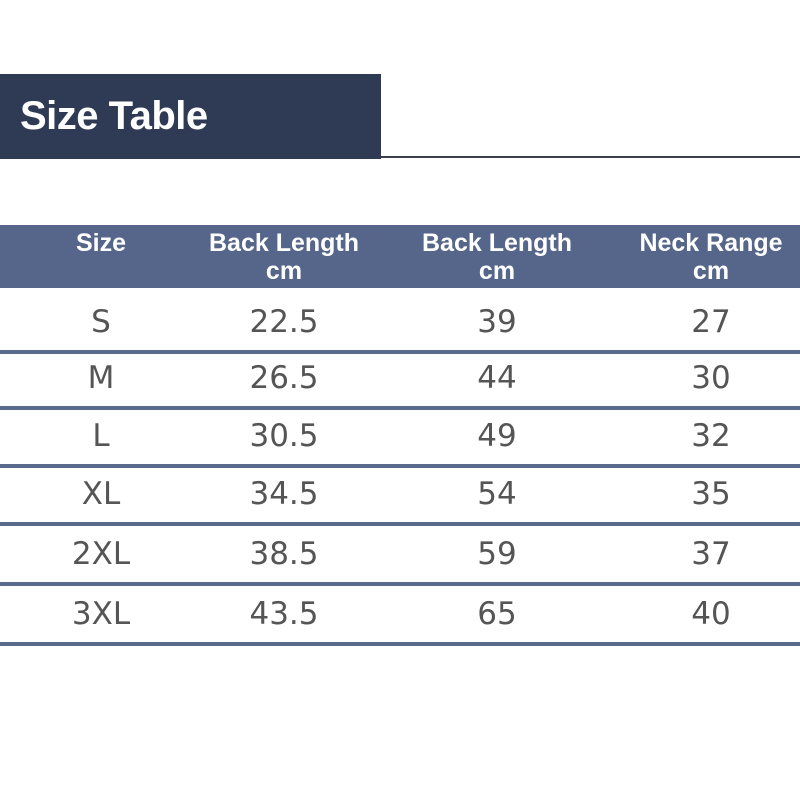 The height and width of the screenshot is (800, 800). I want to click on table-cell: XL, so click(101, 494).